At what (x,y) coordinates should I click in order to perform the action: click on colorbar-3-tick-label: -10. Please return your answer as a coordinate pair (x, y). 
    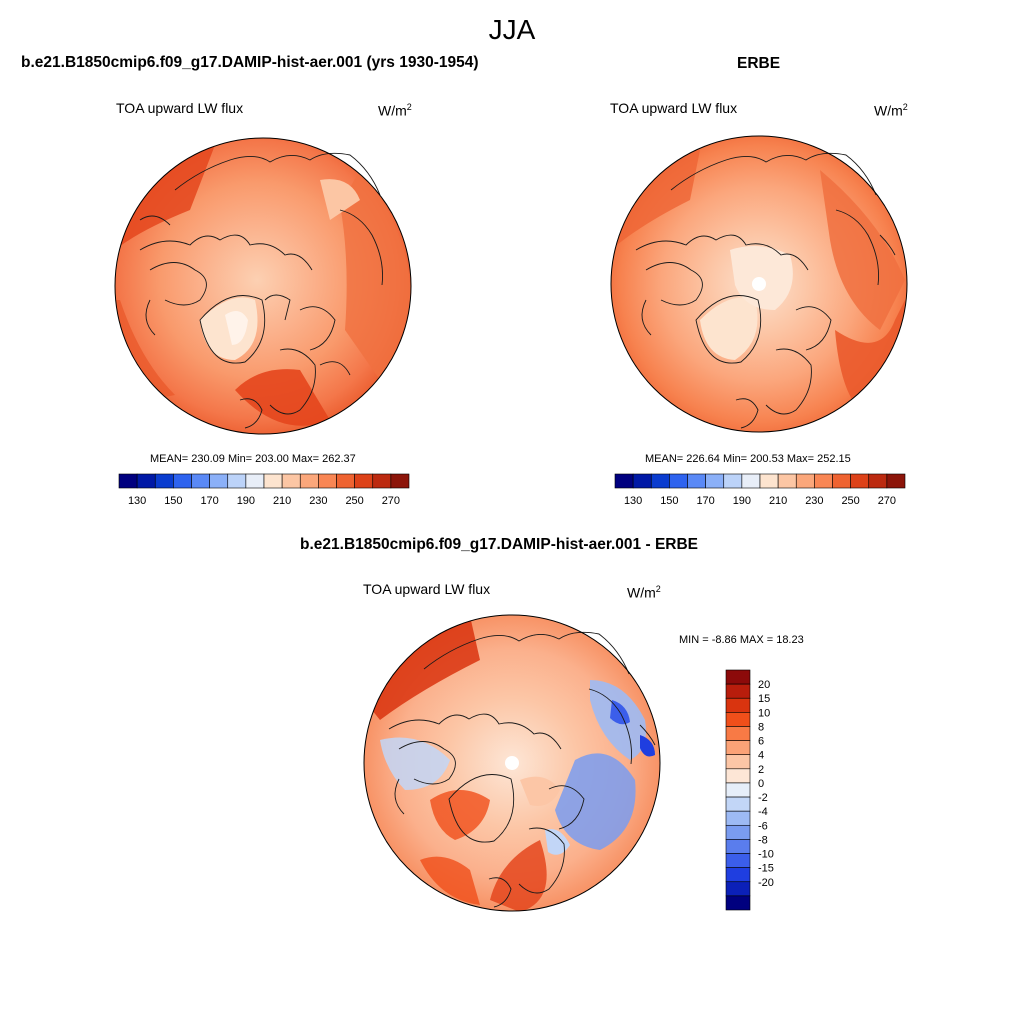
    Looking at the image, I should click on (766, 855).